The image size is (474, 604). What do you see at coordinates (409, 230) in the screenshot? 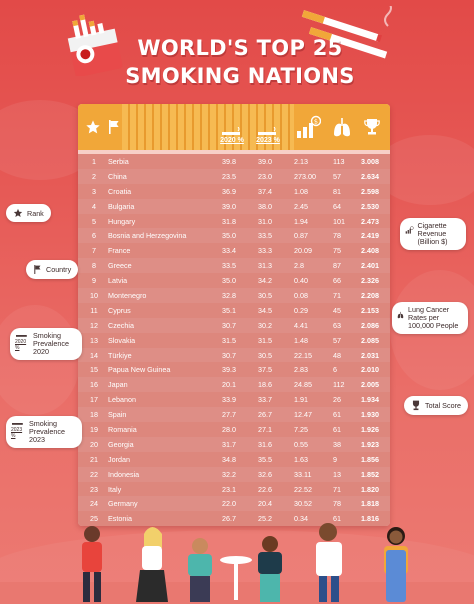
I see `revenue-chart-icon` at bounding box center [409, 230].